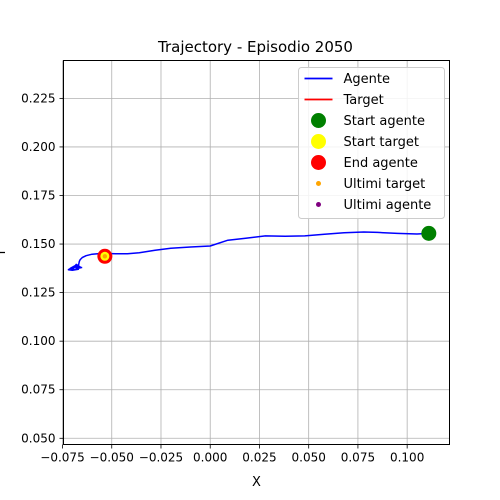 The width and height of the screenshot is (500, 500). Describe the element at coordinates (112, 458) in the screenshot. I see `x-tick-label: −0.050` at that location.